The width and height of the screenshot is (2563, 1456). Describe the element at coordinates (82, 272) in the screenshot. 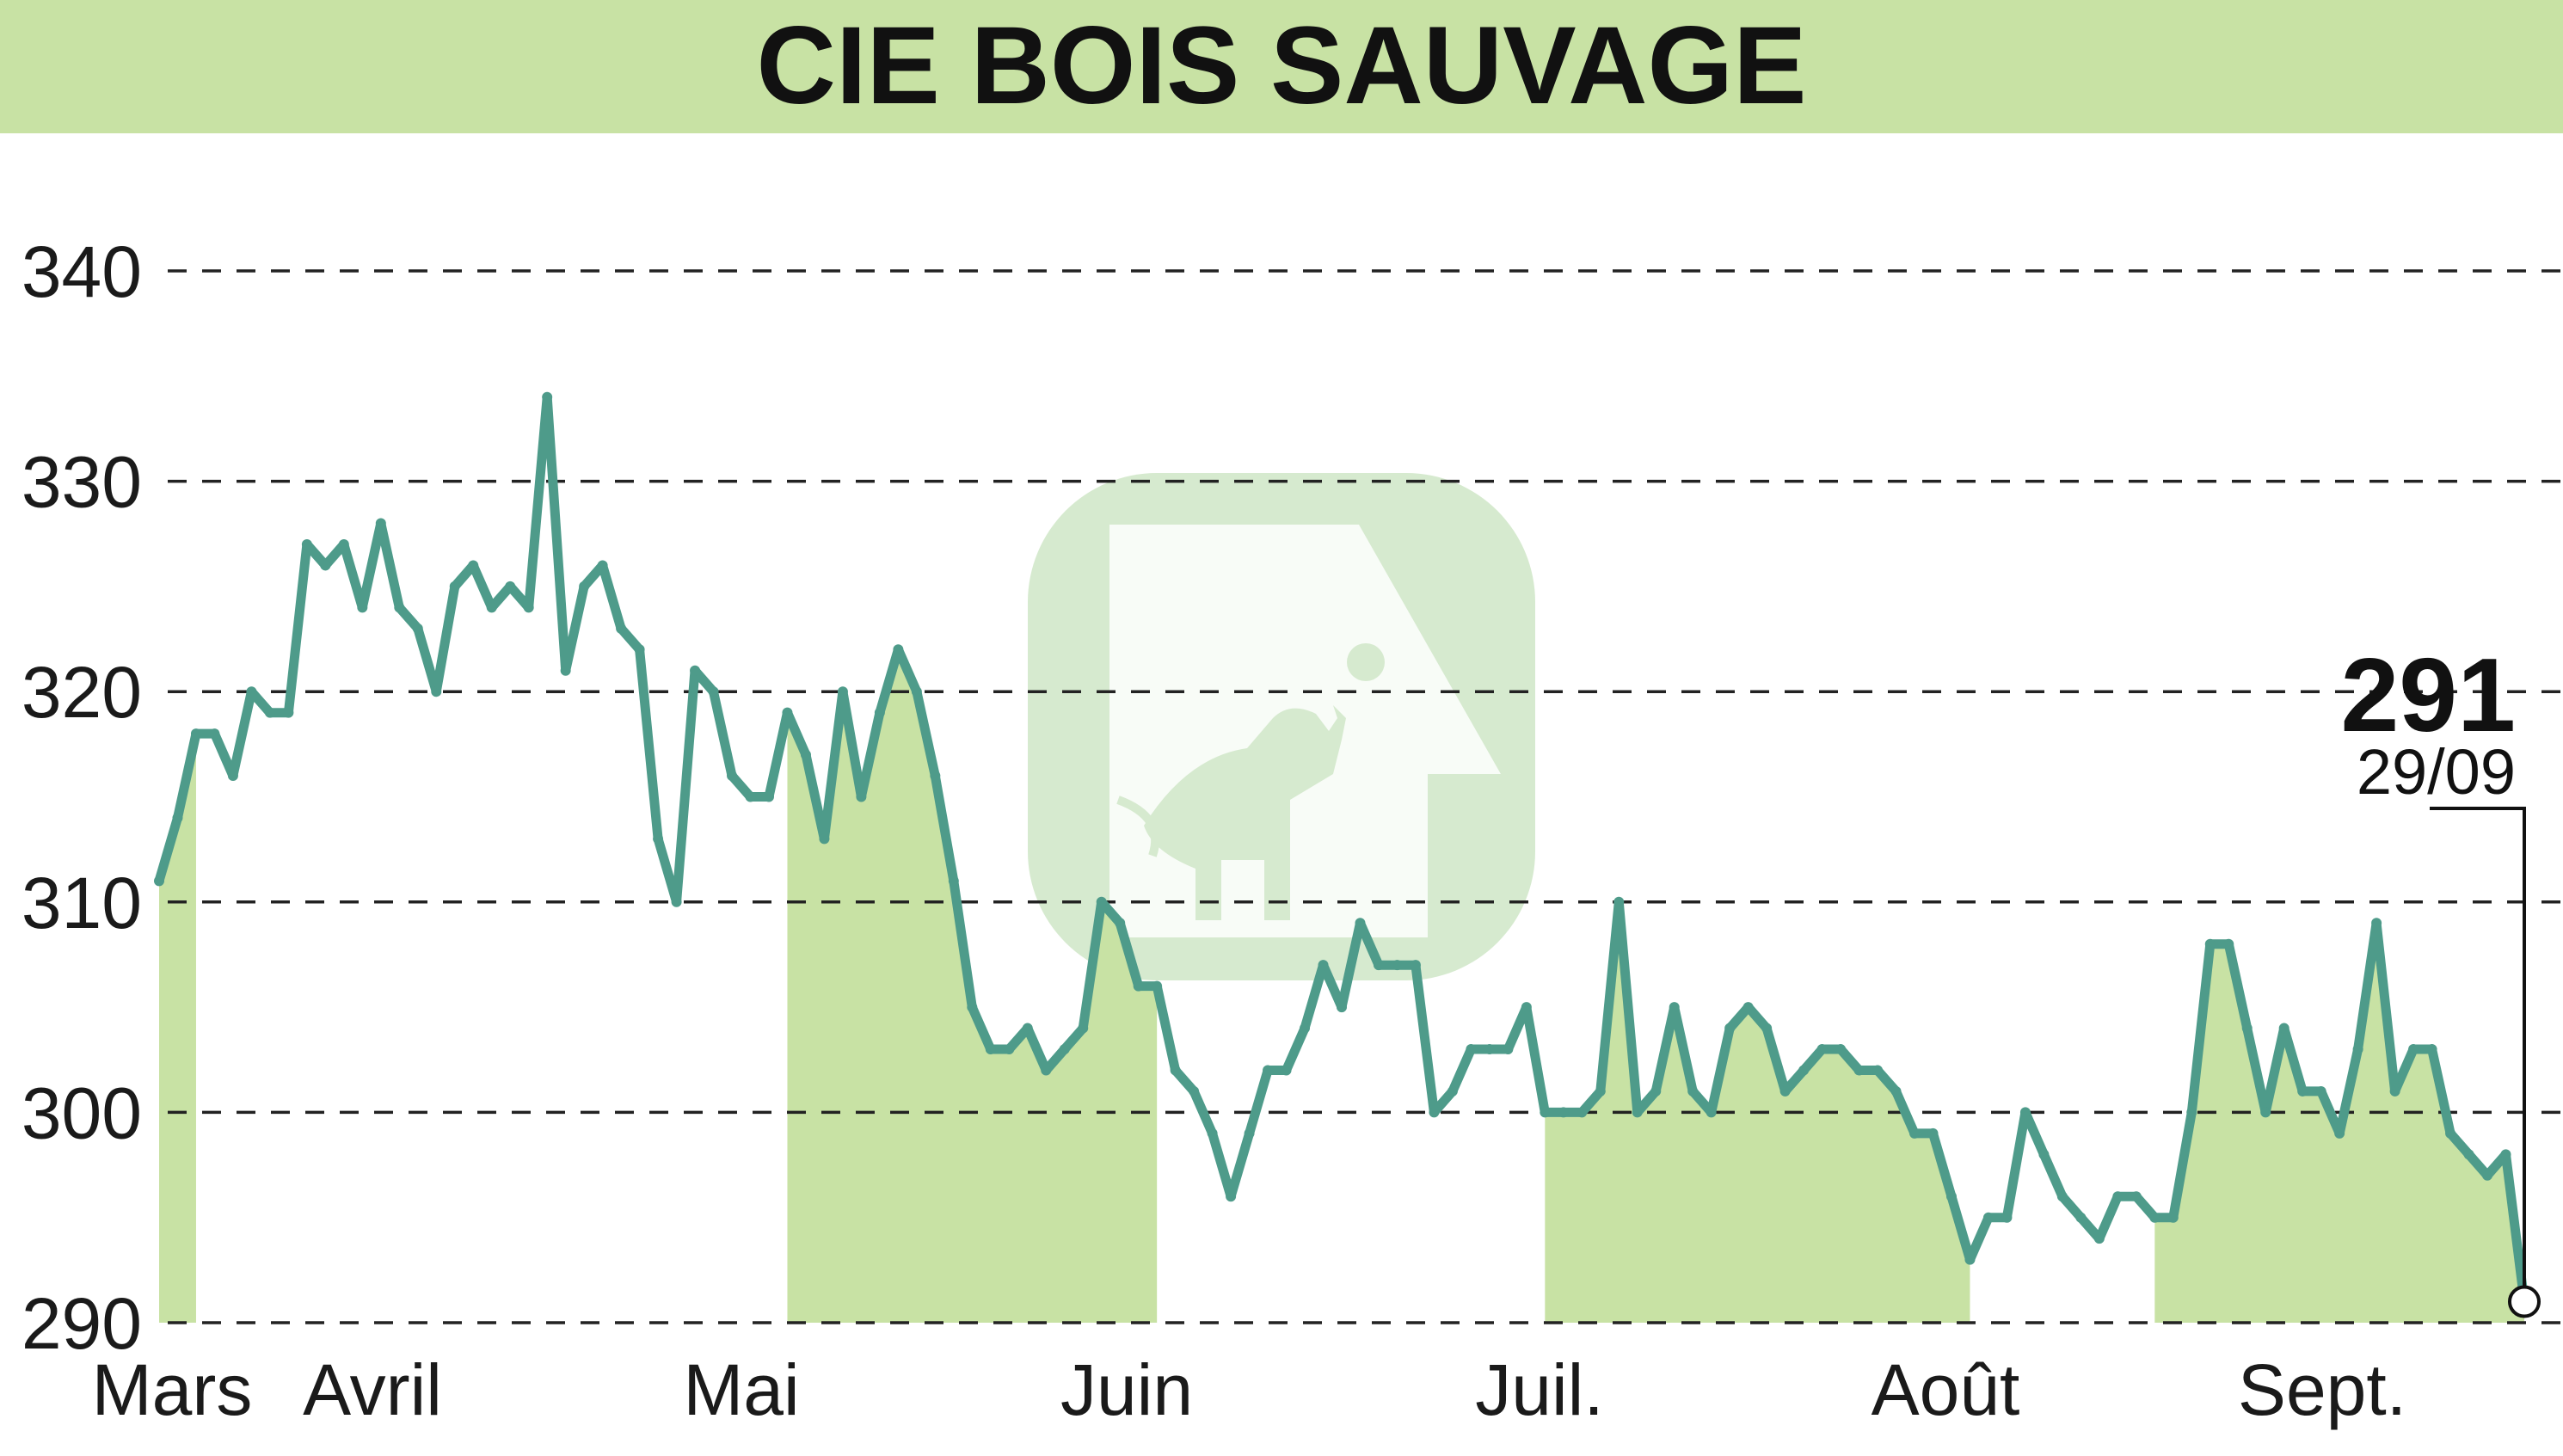

I see `y-tick-label: 340` at that location.